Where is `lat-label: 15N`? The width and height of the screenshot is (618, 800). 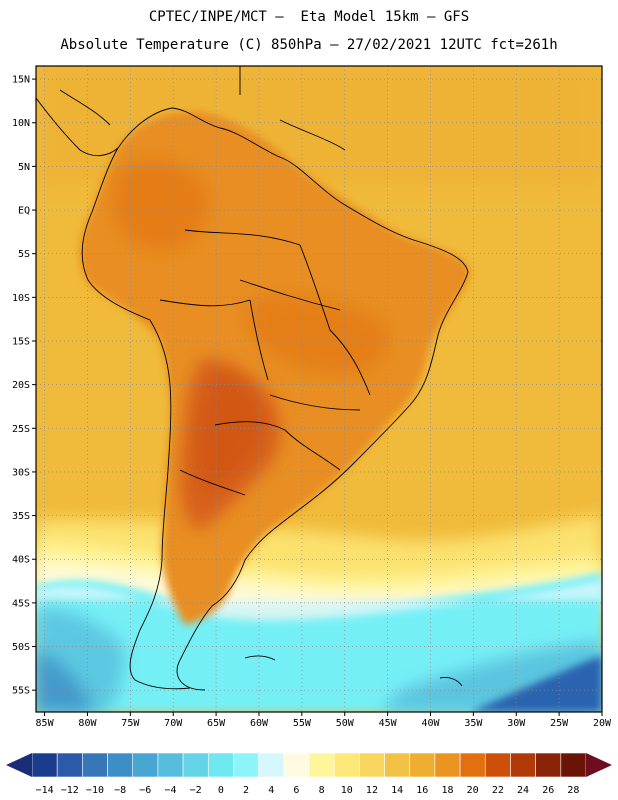
lat-label: 15N is located at coordinates (21, 80).